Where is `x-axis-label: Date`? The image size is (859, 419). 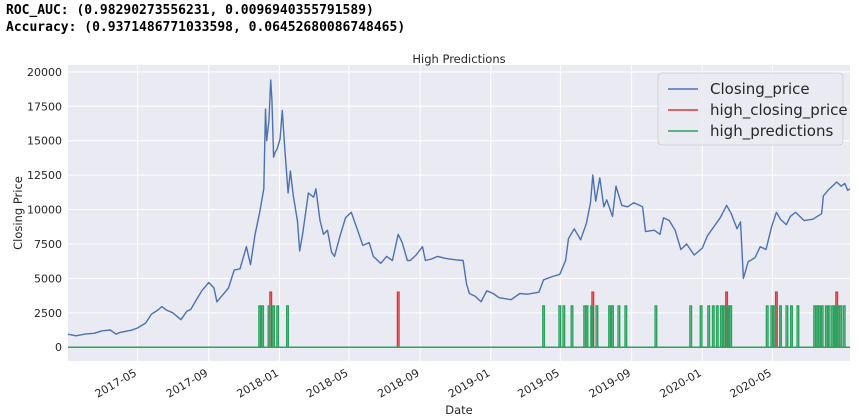 x-axis-label: Date is located at coordinates (459, 410).